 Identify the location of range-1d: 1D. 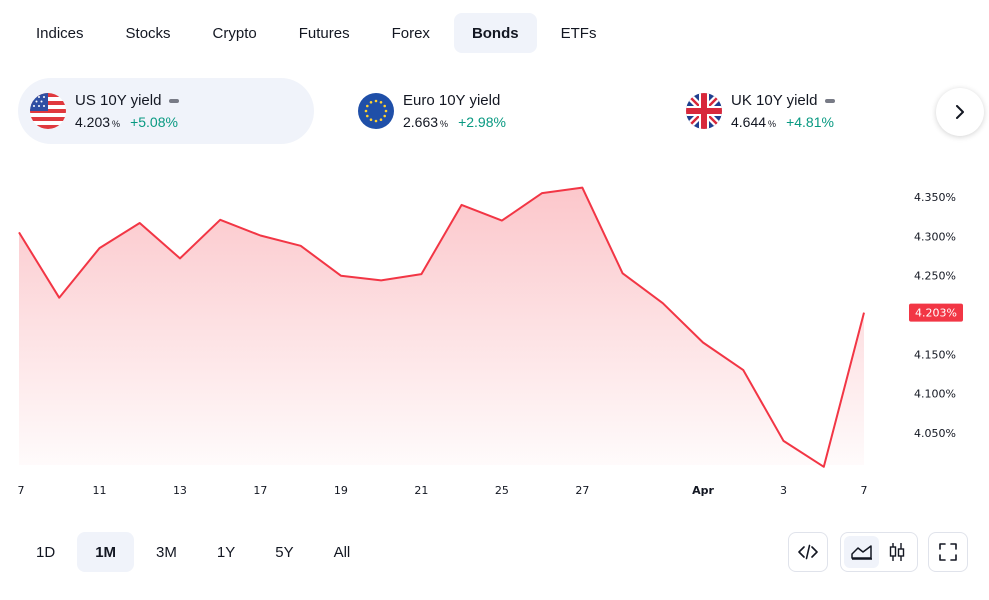
(46, 552).